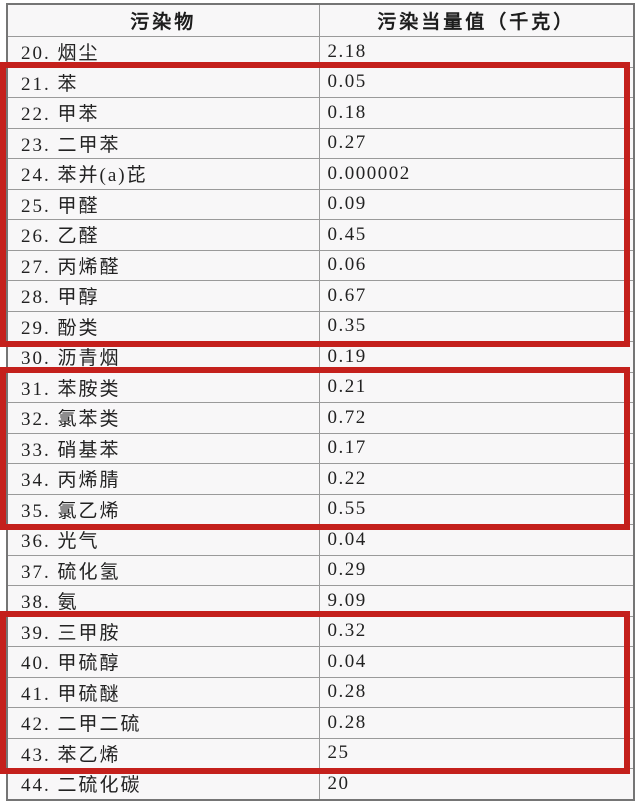 The height and width of the screenshot is (805, 639). What do you see at coordinates (476, 296) in the screenshot?
I see `value-cell: 0.67` at bounding box center [476, 296].